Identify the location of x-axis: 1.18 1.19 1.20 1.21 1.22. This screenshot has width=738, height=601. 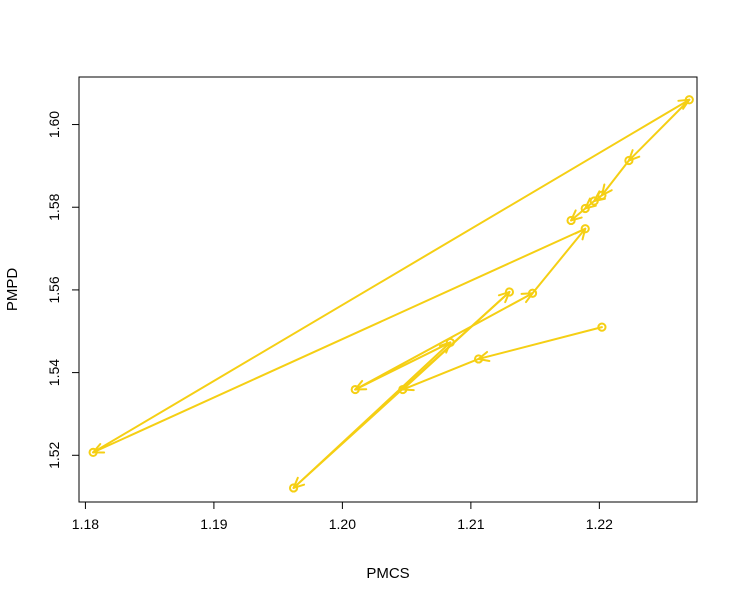
(342, 517).